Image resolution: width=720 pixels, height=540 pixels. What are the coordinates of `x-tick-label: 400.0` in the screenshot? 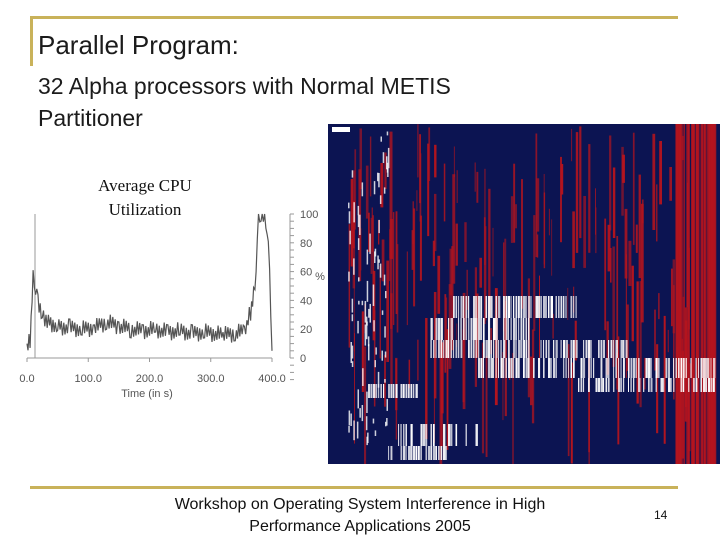 It's located at (272, 379).